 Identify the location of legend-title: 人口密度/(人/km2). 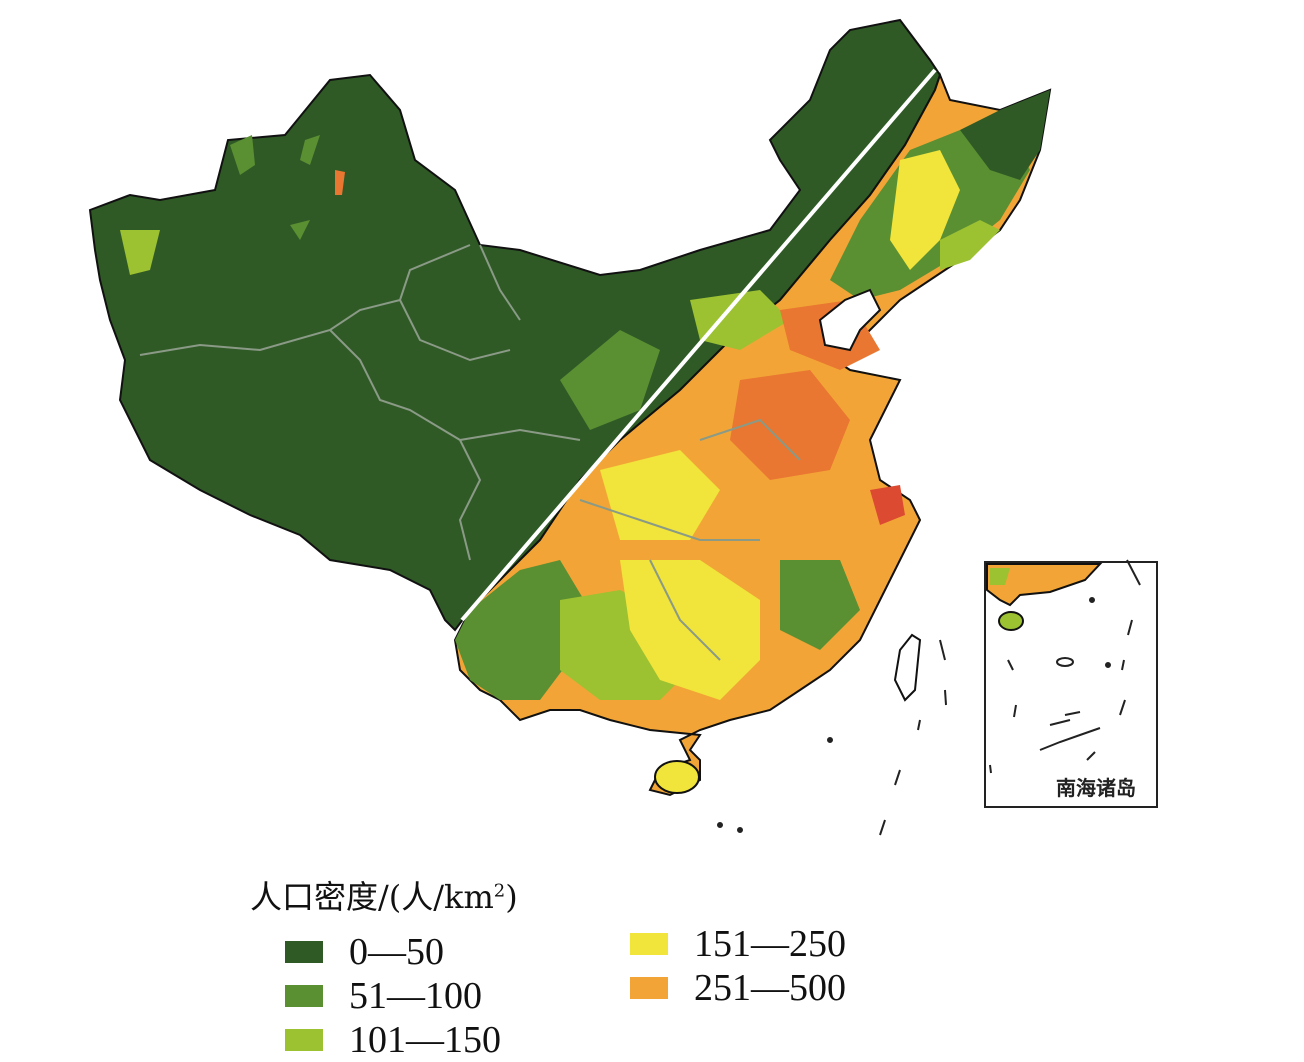
(384, 895).